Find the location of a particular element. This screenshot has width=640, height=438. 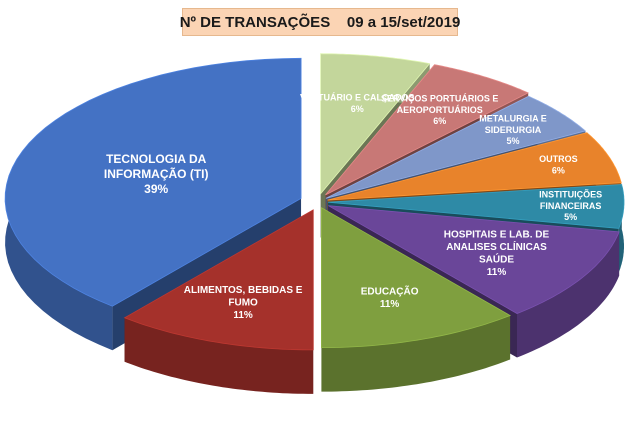

slice-label-4: INSTITUIÇÕES FINANCEIRAS 5% is located at coordinates (570, 206).